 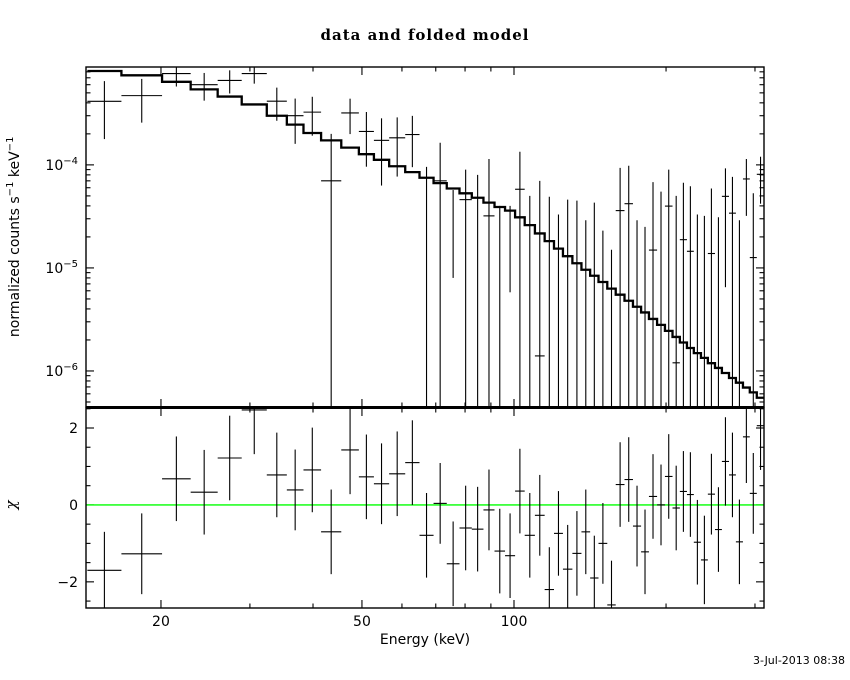 I want to click on y-axis-label-text2: keV, so click(x=14, y=166).